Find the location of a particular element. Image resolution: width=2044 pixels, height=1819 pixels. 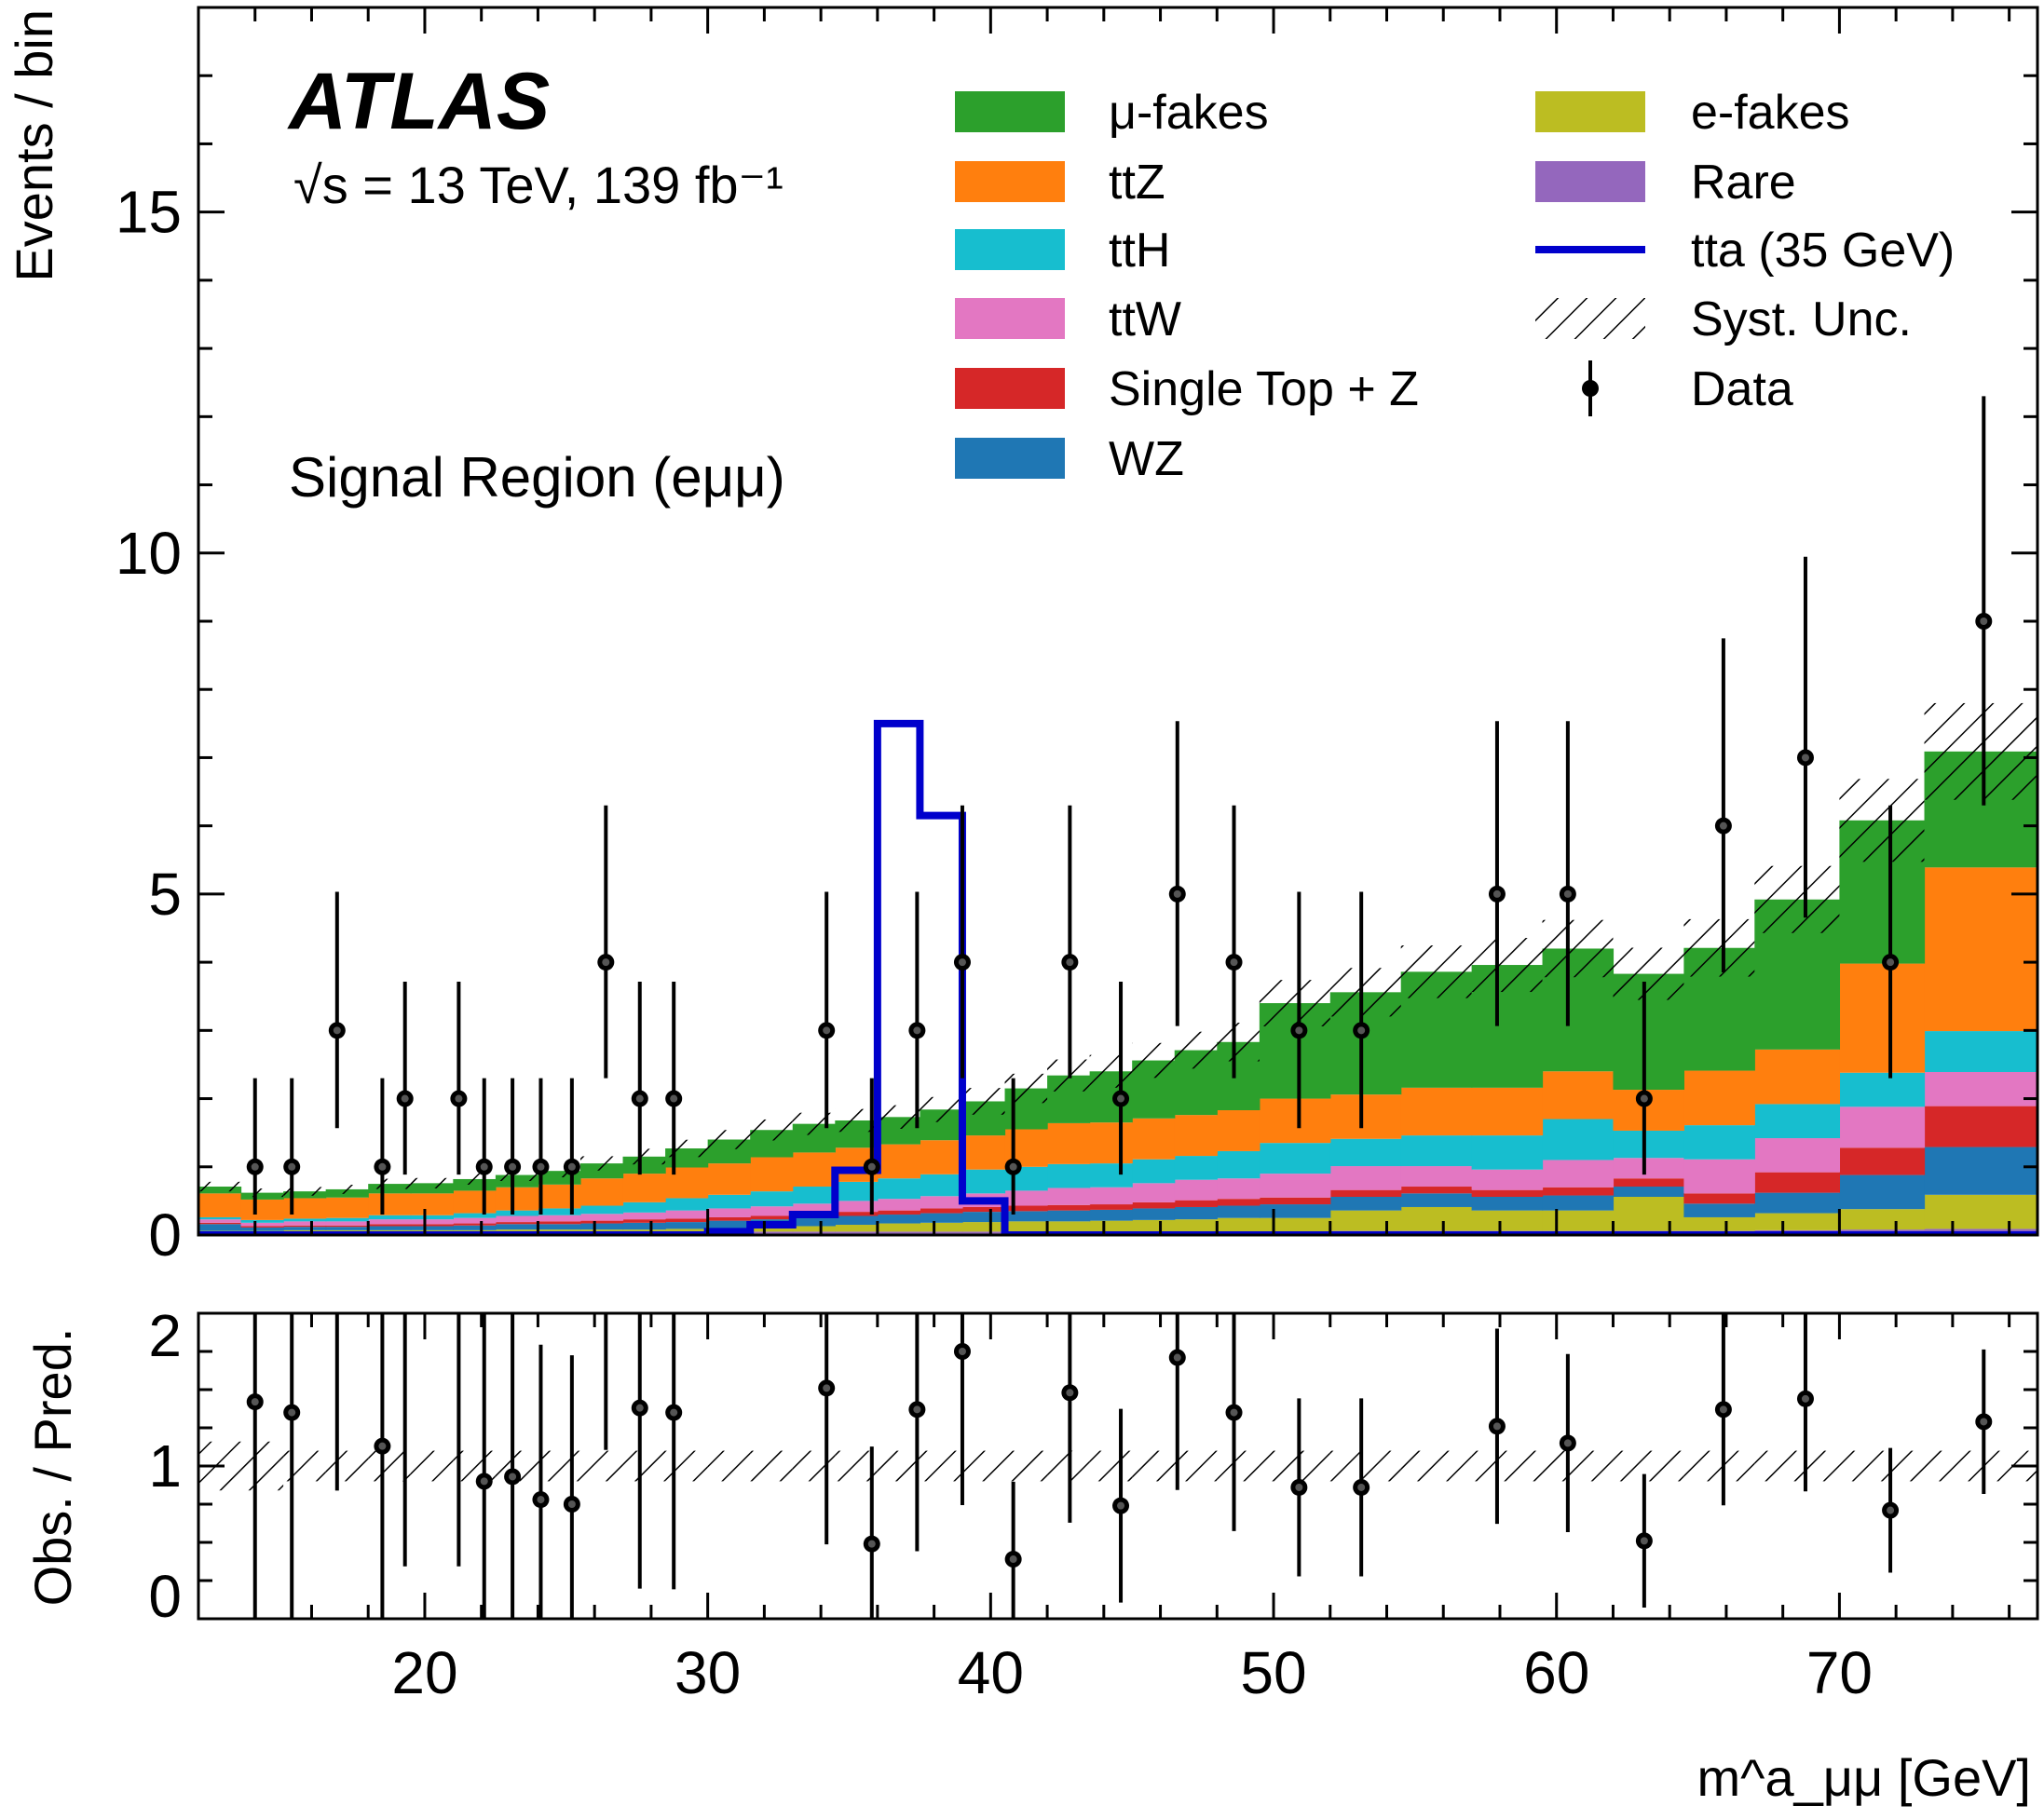

legend-label-ttw: ttW is located at coordinates (1145, 319).